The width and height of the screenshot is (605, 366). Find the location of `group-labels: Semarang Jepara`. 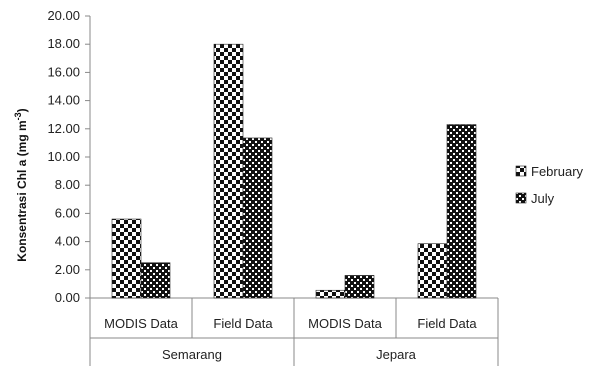

group-labels: Semarang Jepara is located at coordinates (289, 354).